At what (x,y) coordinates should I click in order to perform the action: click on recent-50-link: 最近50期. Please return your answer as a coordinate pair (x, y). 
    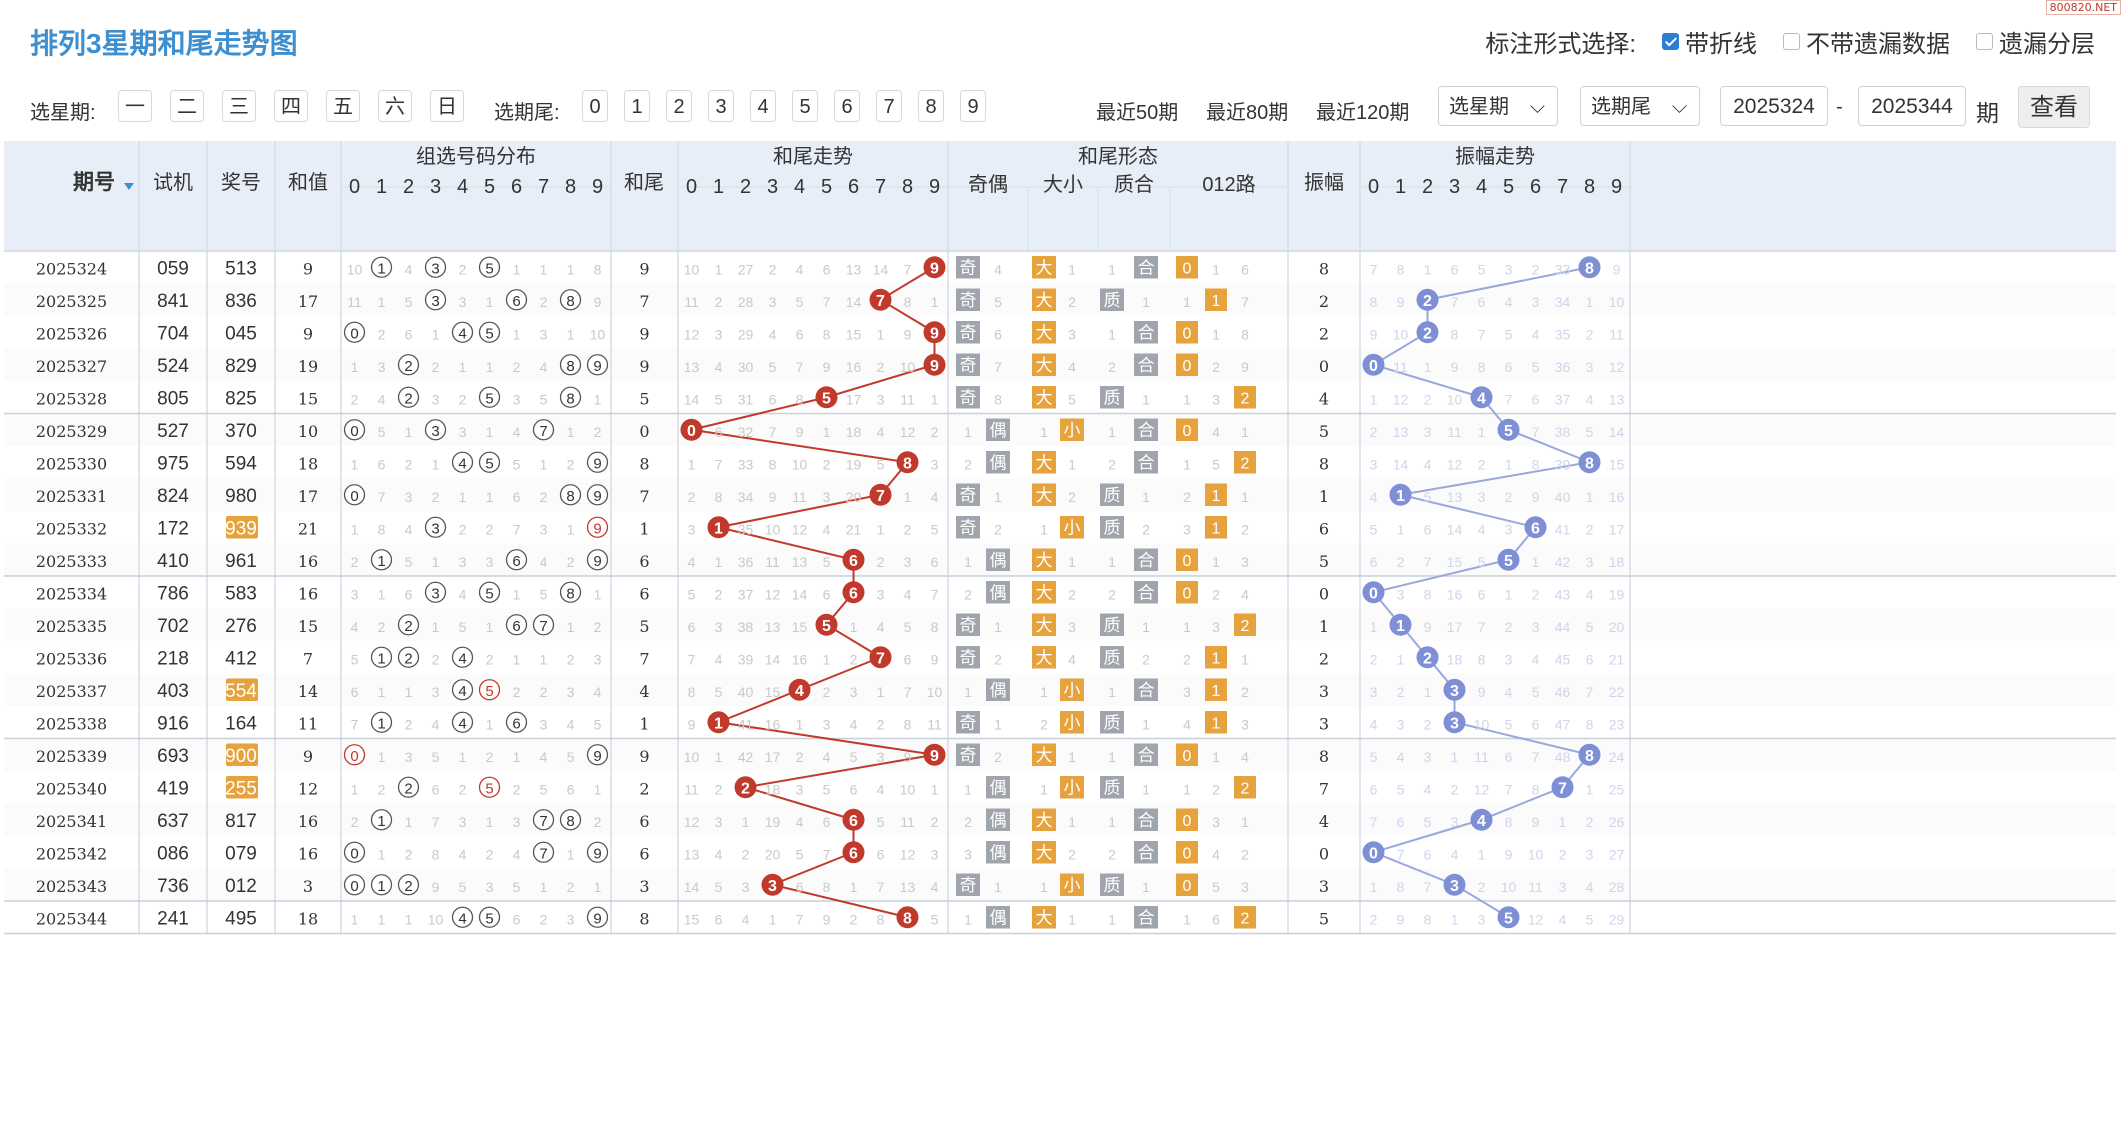
    Looking at the image, I should click on (1137, 113).